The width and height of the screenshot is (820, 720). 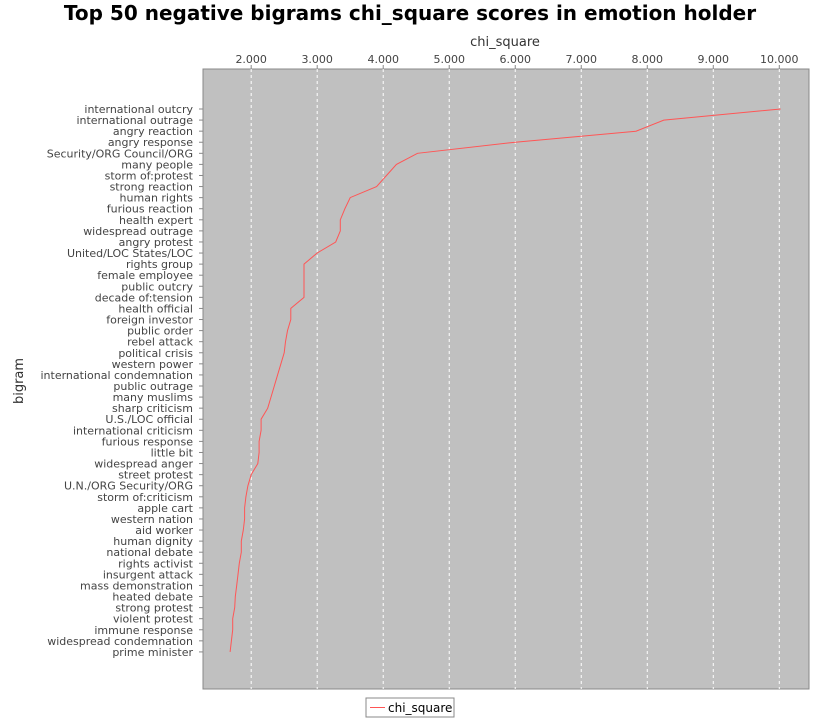 What do you see at coordinates (153, 619) in the screenshot?
I see `category-label: violent protest` at bounding box center [153, 619].